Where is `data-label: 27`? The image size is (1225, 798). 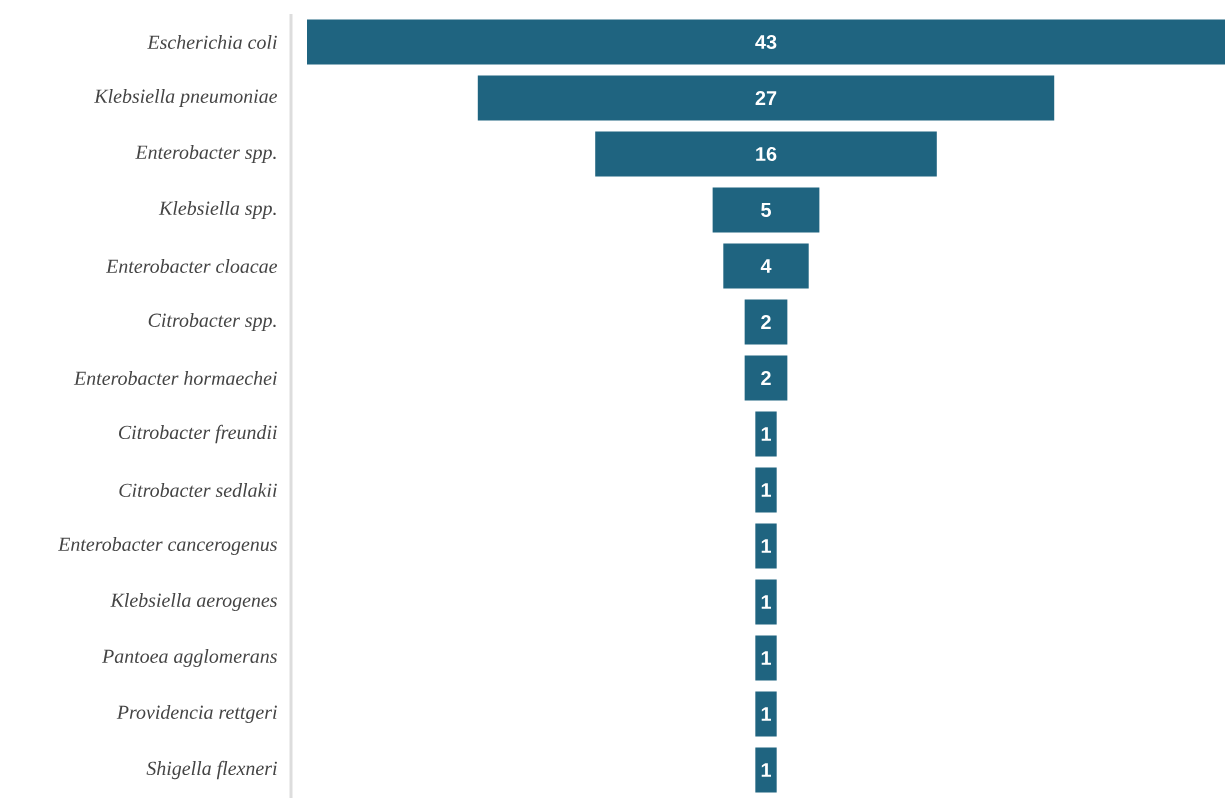 data-label: 27 is located at coordinates (766, 98).